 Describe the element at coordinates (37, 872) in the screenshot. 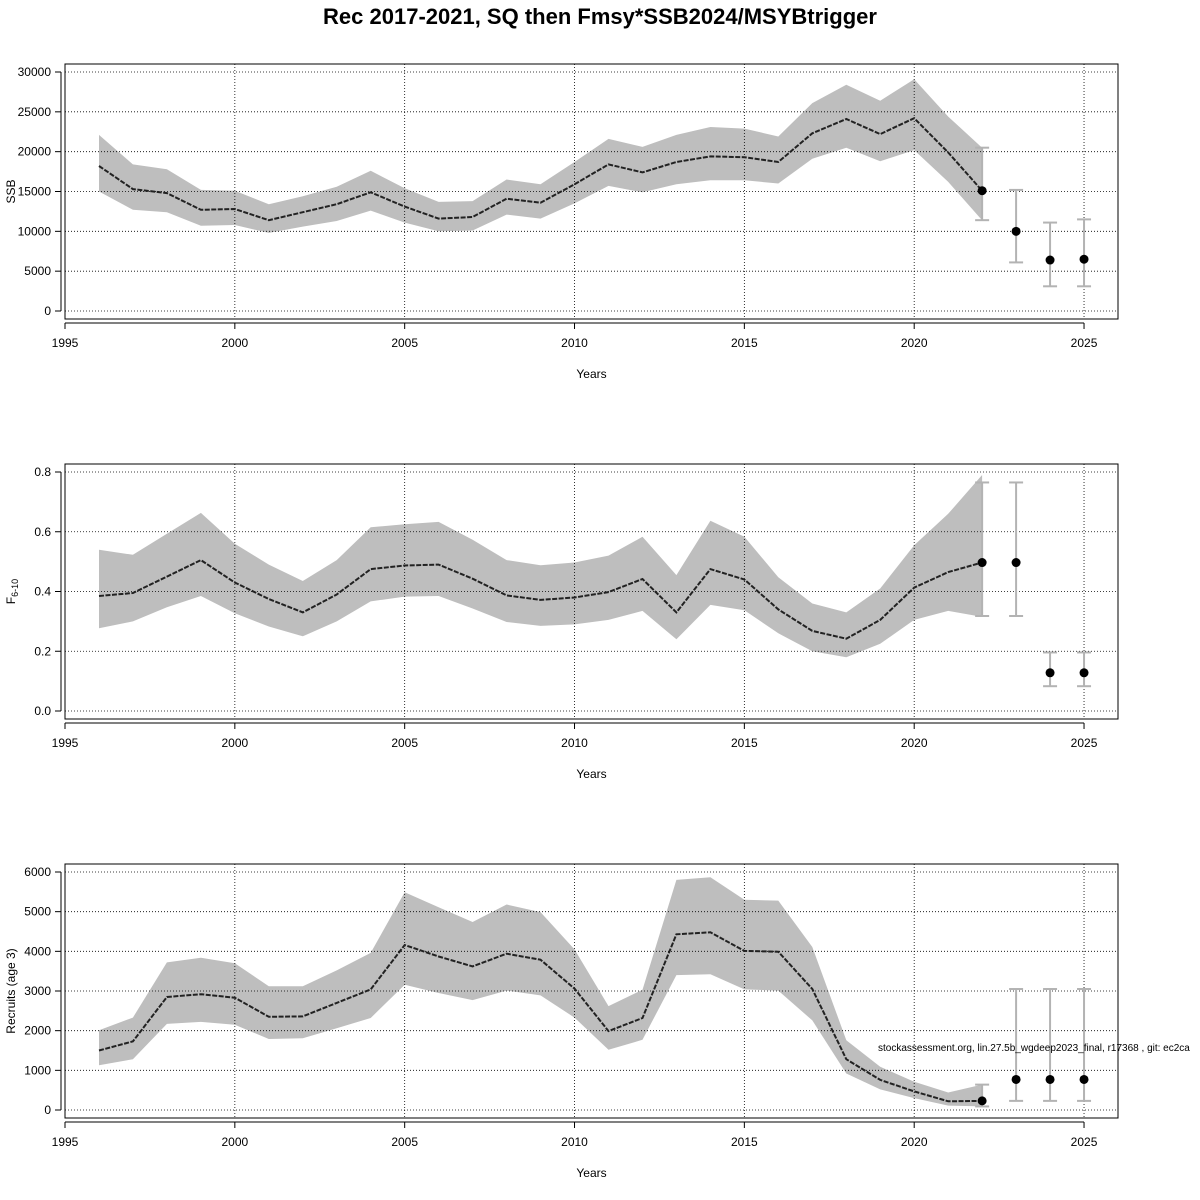

I see `y-tick-label: 6000` at that location.